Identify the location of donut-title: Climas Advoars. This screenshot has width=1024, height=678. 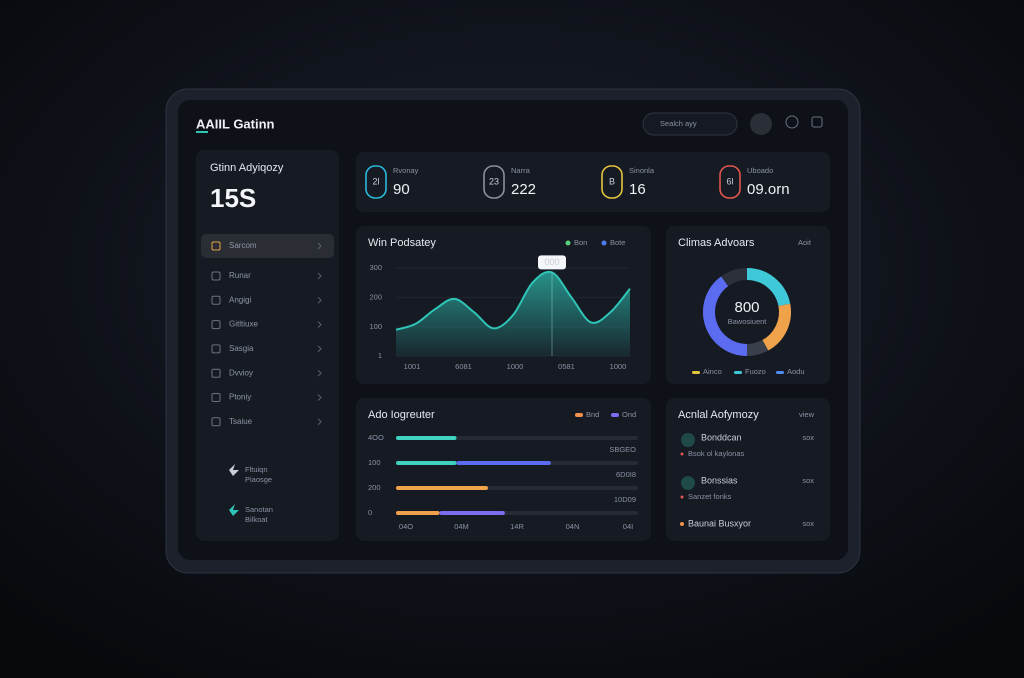
(716, 243).